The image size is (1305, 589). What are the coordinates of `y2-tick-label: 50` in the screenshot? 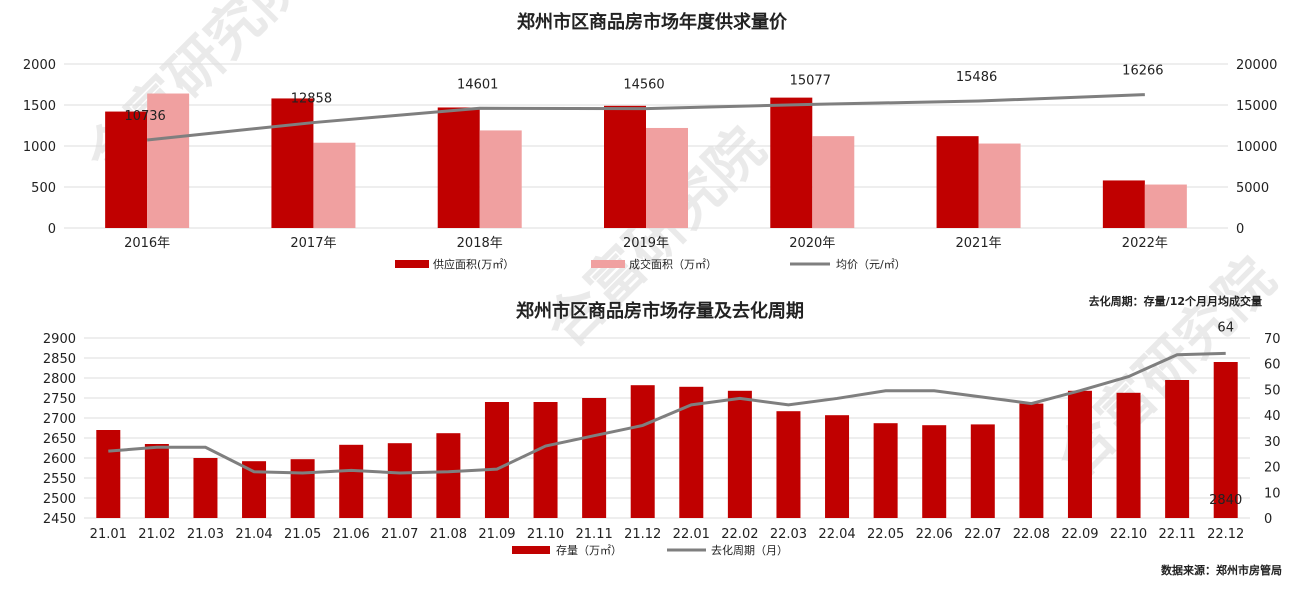 It's located at (1272, 390).